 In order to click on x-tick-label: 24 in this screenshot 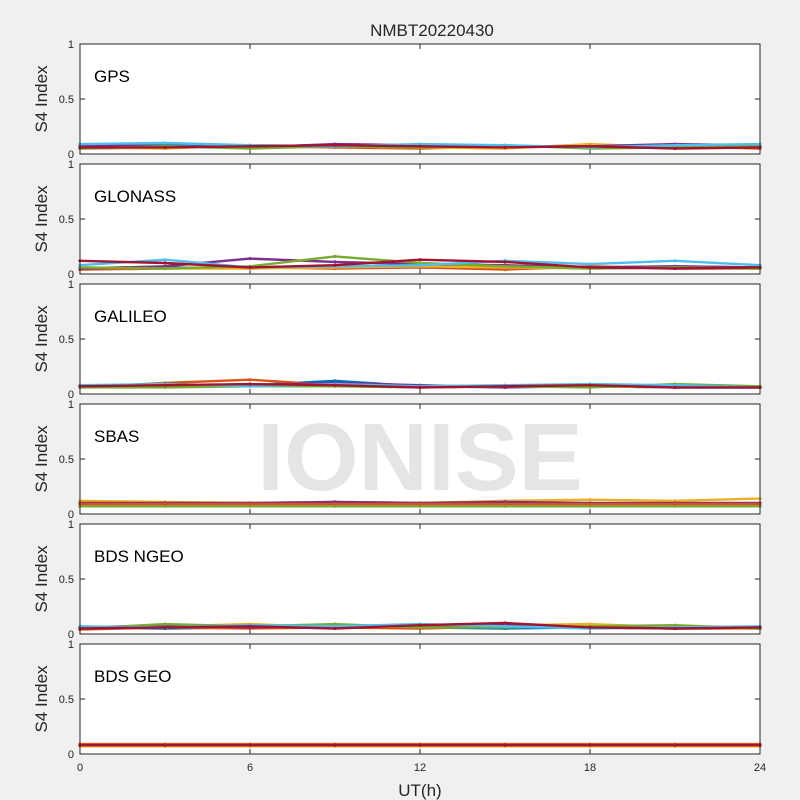, I will do `click(760, 768)`.